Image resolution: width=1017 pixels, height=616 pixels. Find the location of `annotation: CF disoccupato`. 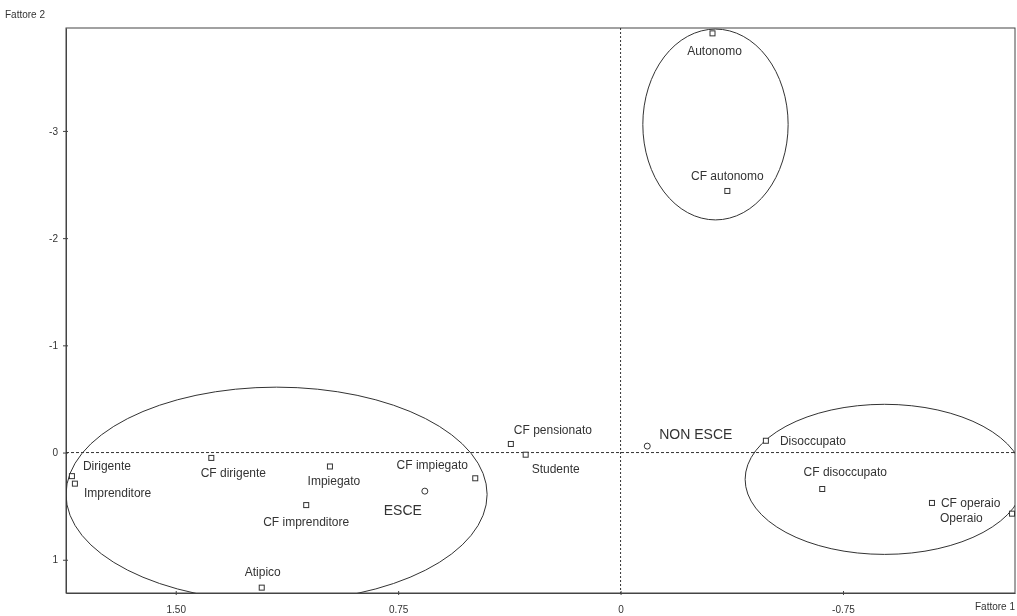

annotation: CF disoccupato is located at coordinates (845, 472).